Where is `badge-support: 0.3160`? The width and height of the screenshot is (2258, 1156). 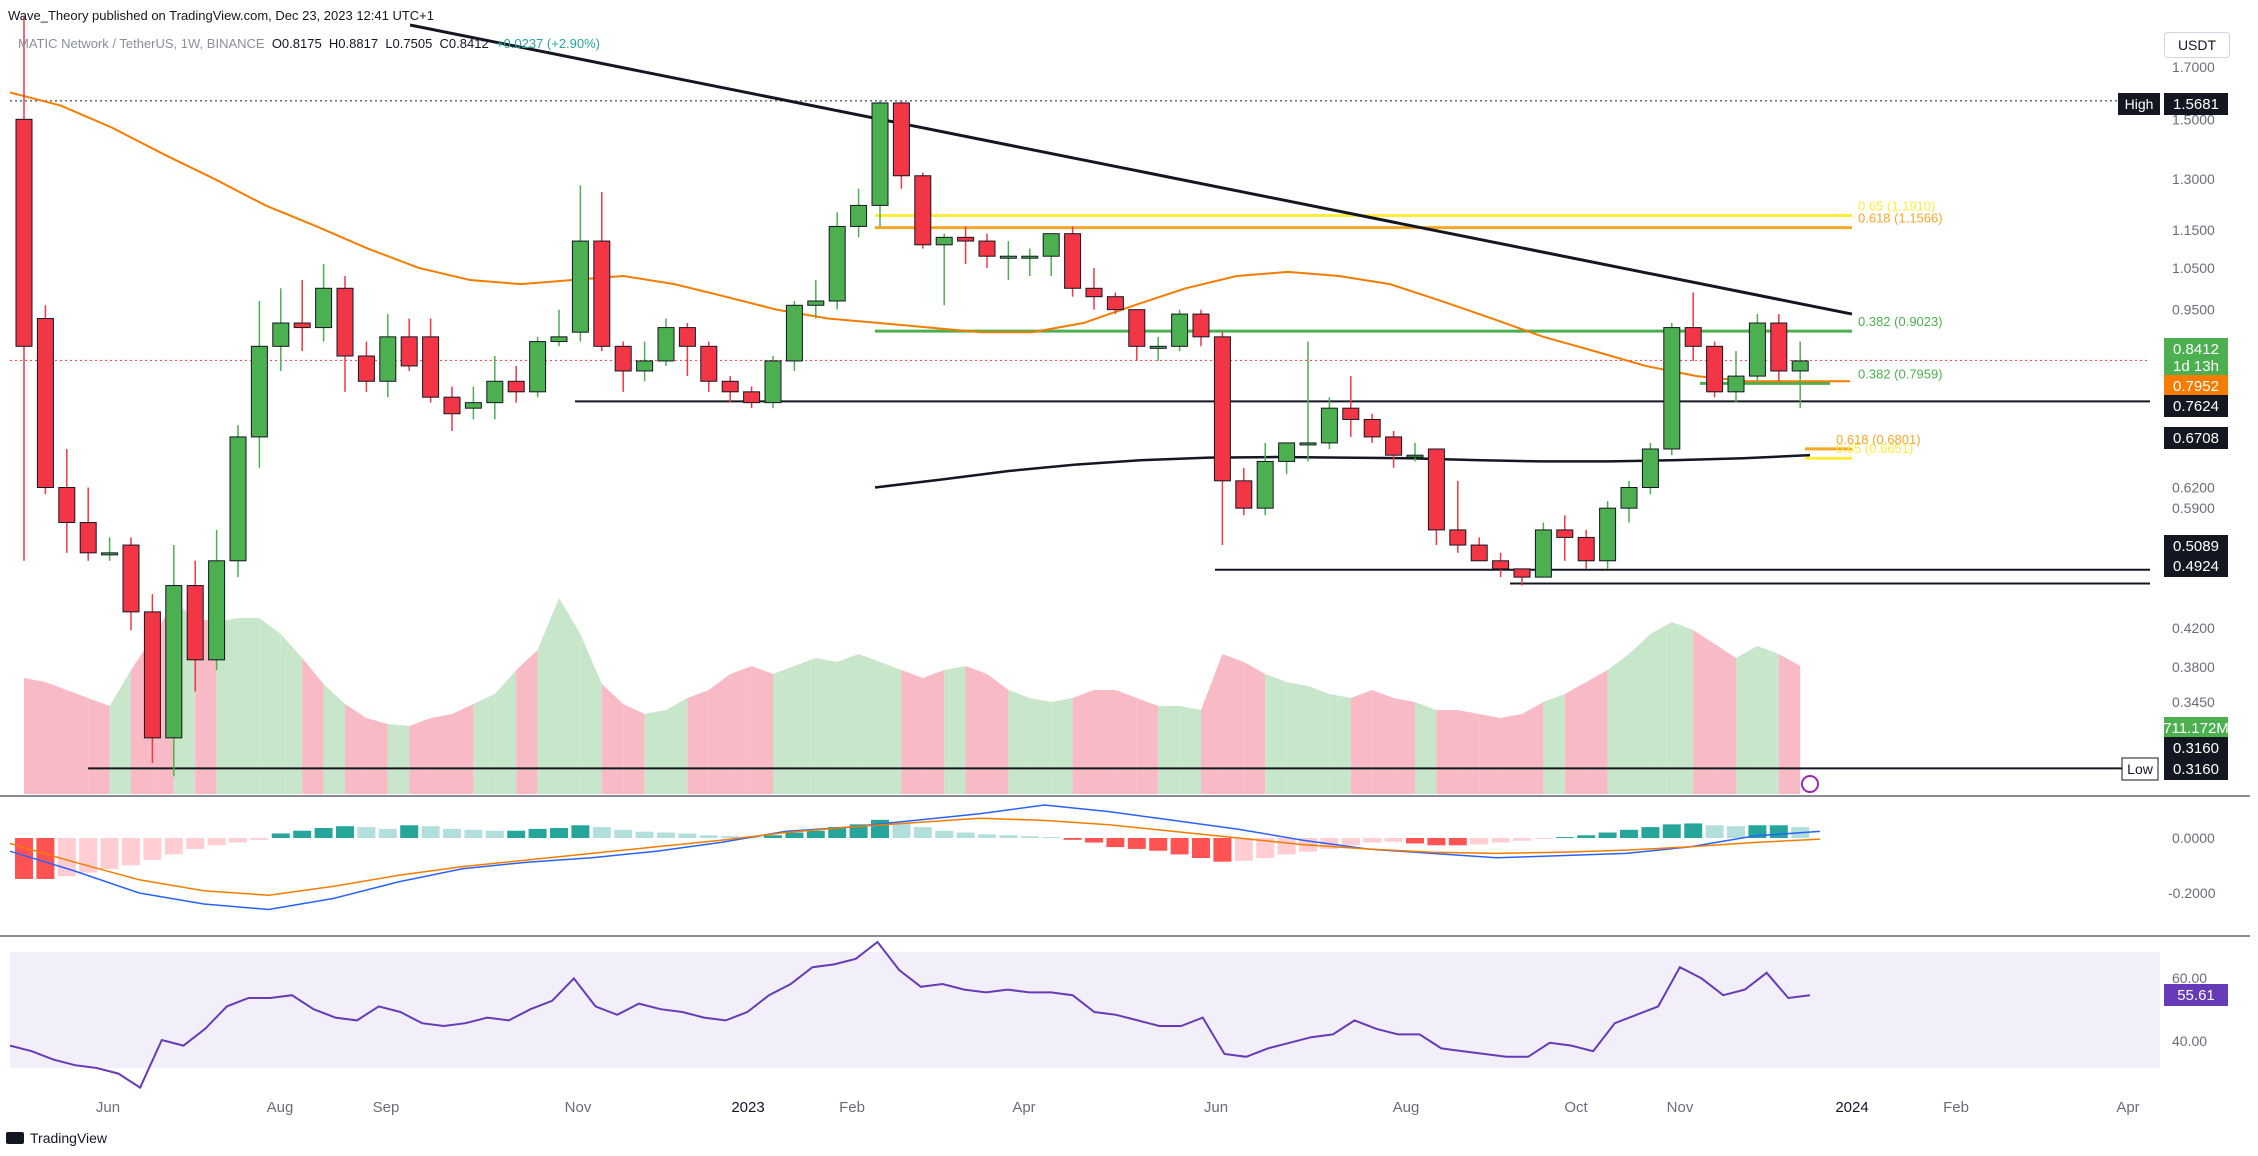
badge-support: 0.3160 is located at coordinates (2196, 748).